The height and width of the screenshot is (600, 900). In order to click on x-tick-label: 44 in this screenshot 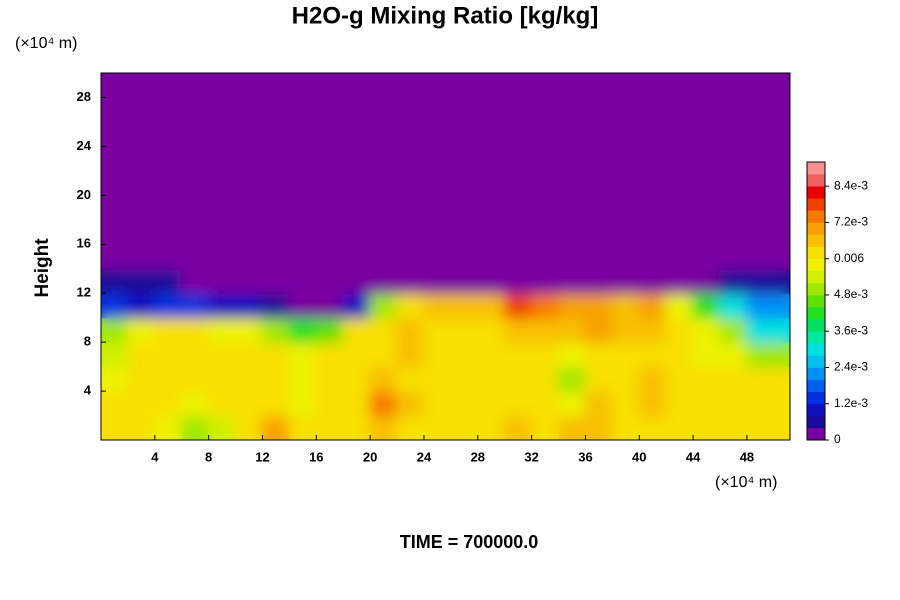, I will do `click(693, 456)`.